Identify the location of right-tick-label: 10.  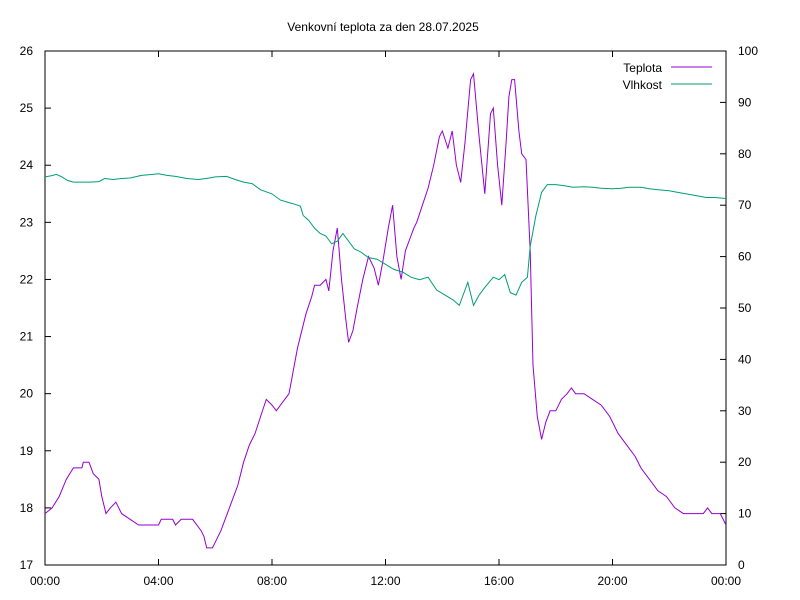
(745, 514).